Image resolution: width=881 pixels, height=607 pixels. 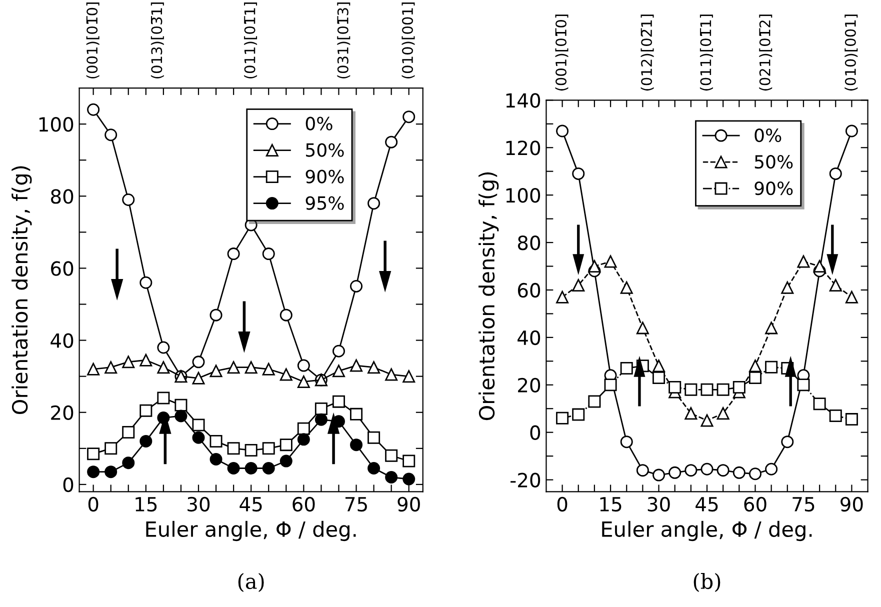 I want to click on x-tick-label: 75, so click(x=803, y=504).